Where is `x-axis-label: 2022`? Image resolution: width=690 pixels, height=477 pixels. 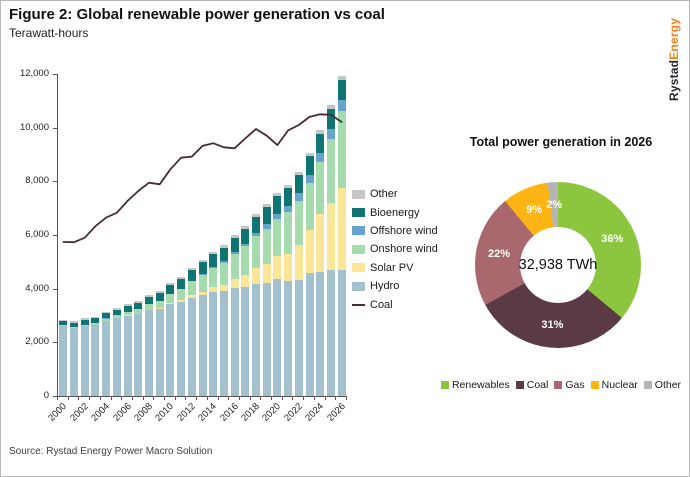
x-axis-label: 2022 is located at coordinates (293, 412).